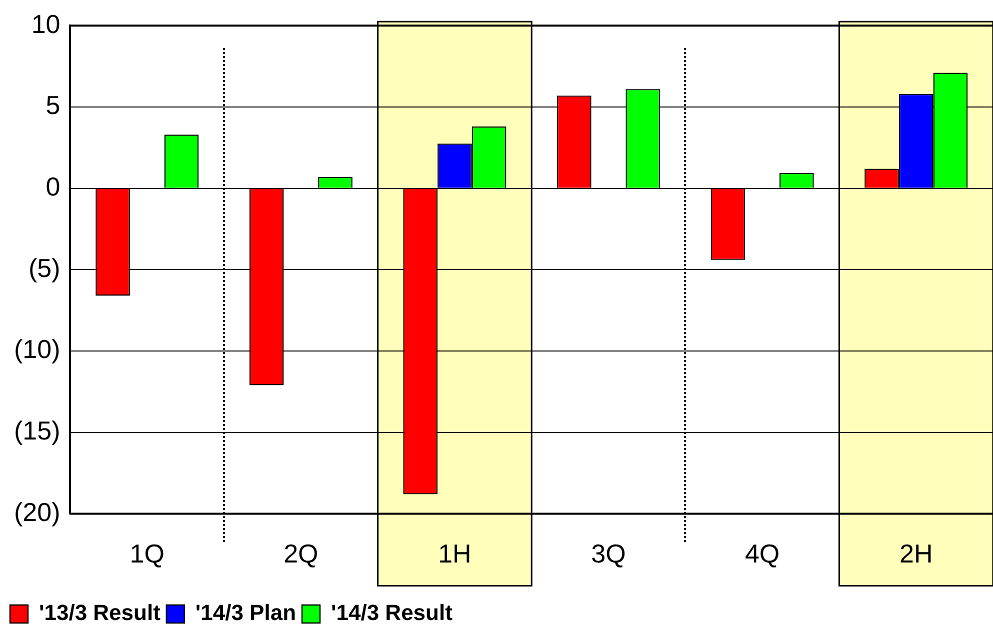  What do you see at coordinates (53, 187) in the screenshot?
I see `y-tick-label: 0` at bounding box center [53, 187].